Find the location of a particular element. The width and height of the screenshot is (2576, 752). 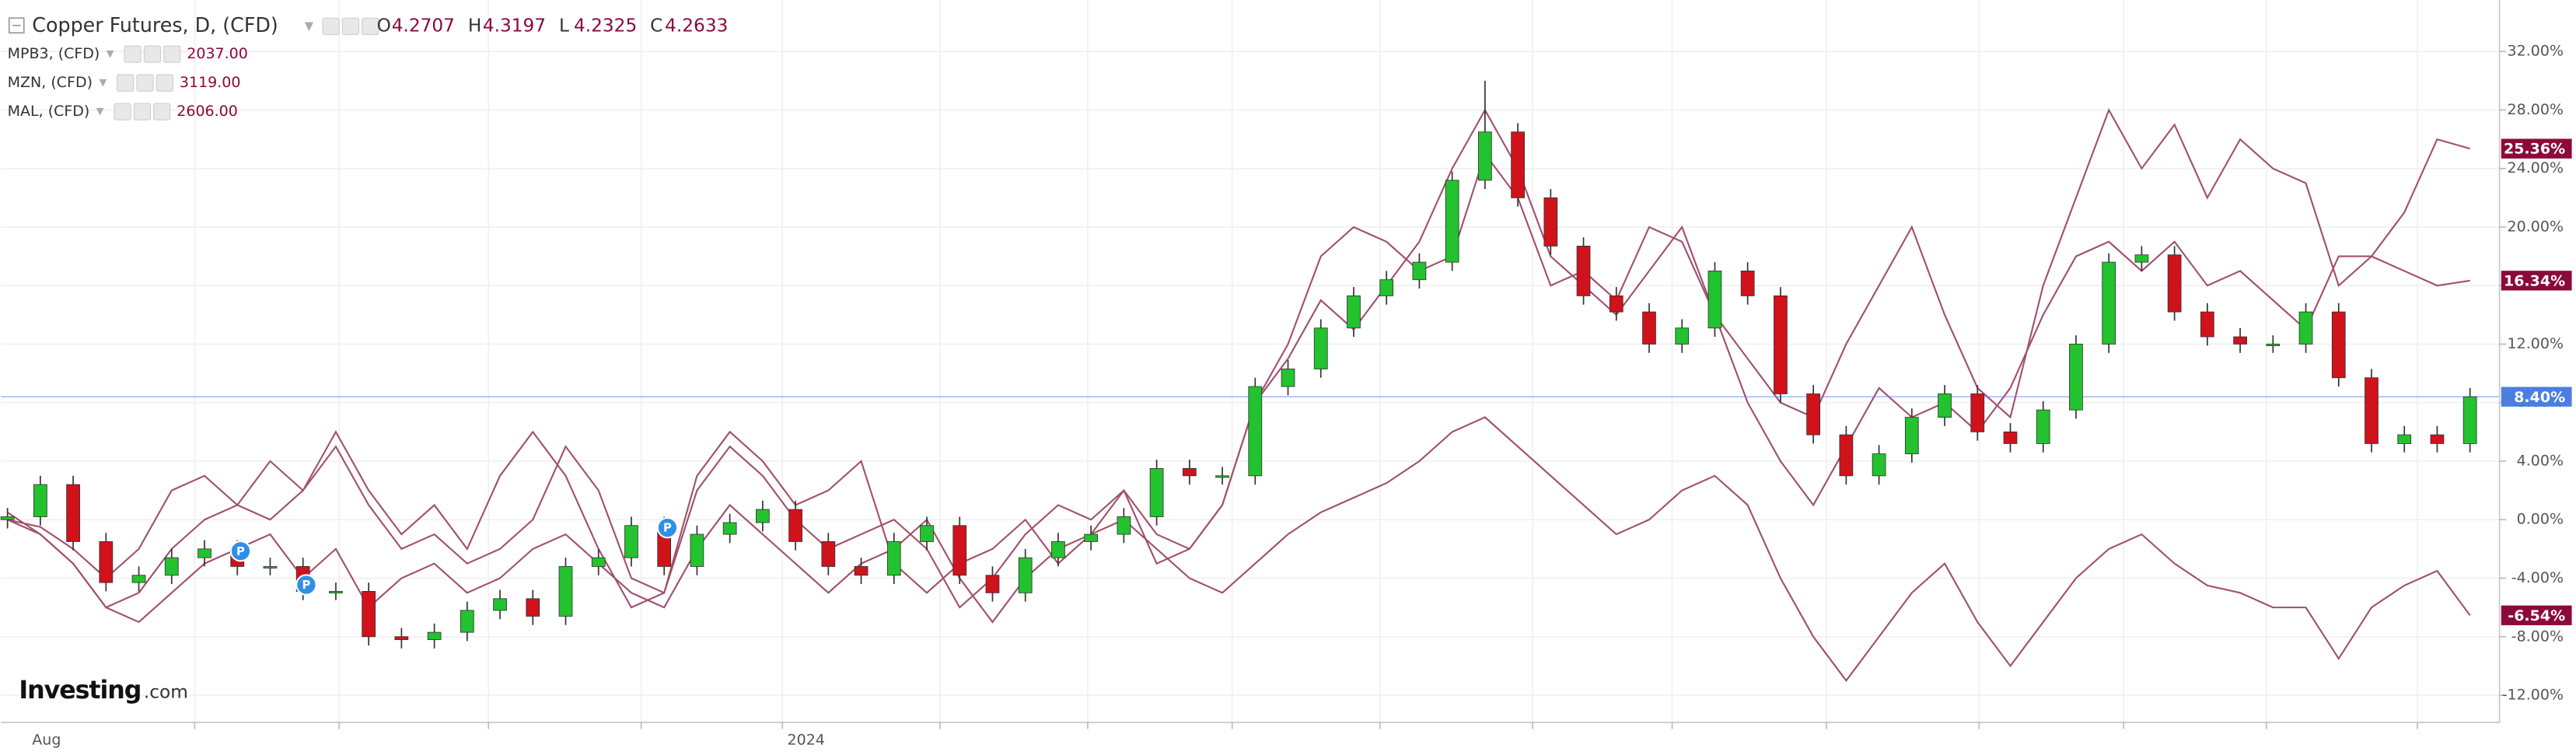

end-value-label: 16.34% is located at coordinates (2534, 280).